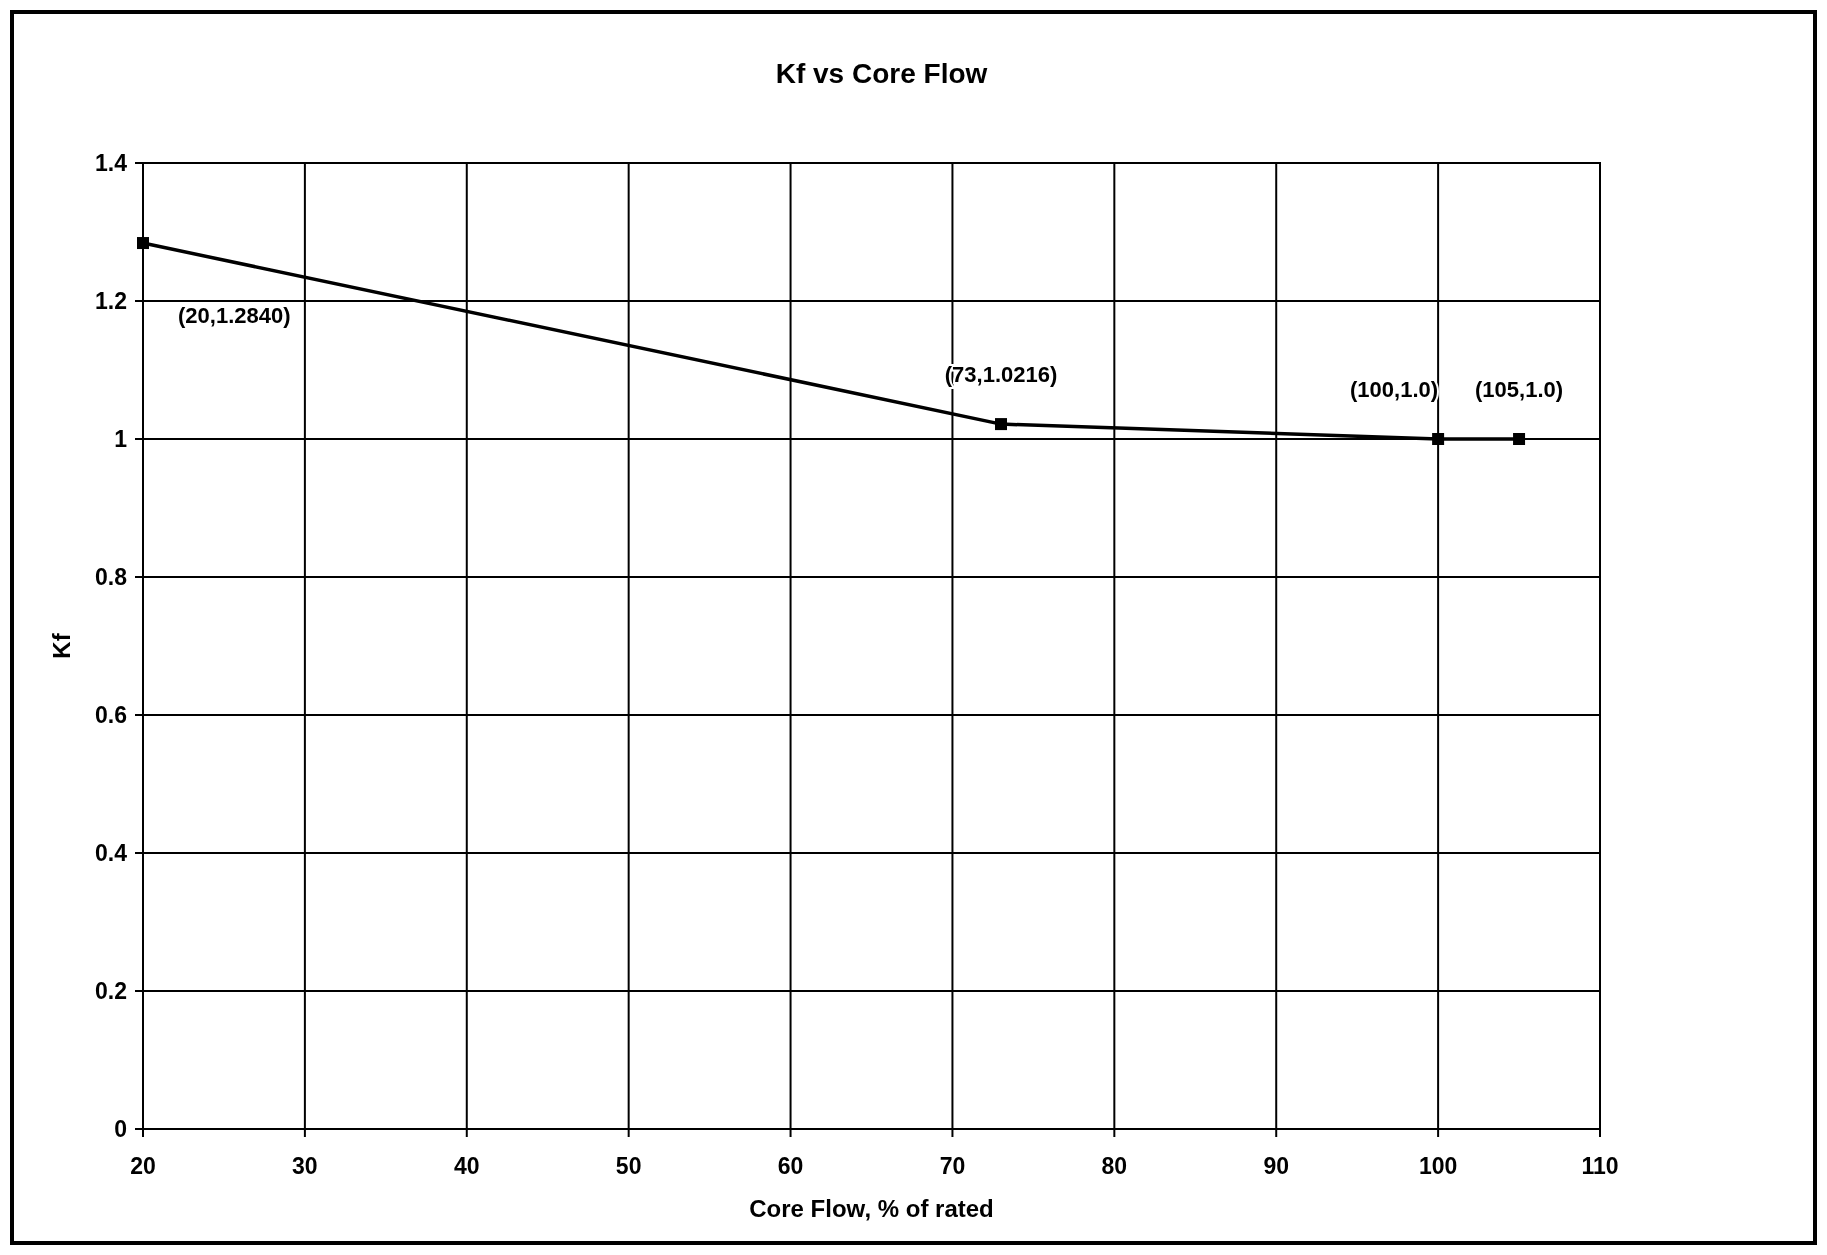 The width and height of the screenshot is (1827, 1255). I want to click on data-label: (100,1.0), so click(1394, 389).